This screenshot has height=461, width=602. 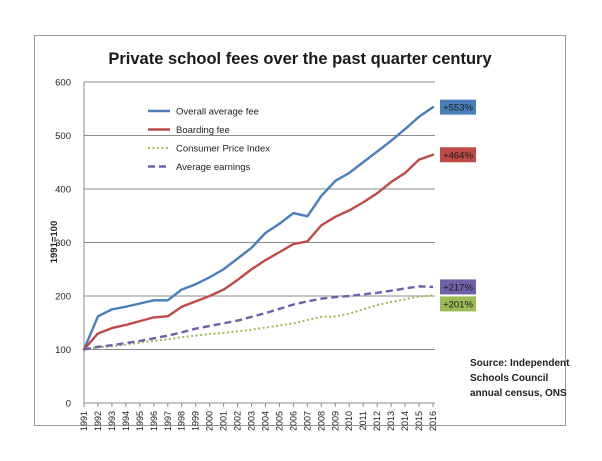 I want to click on source-line: Schools Council, so click(x=509, y=378).